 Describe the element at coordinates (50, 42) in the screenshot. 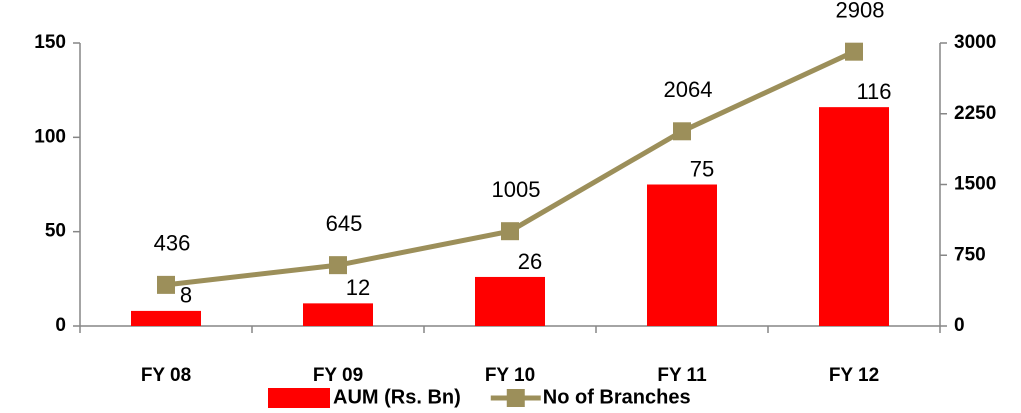

I see `y-tick-label: 150` at that location.